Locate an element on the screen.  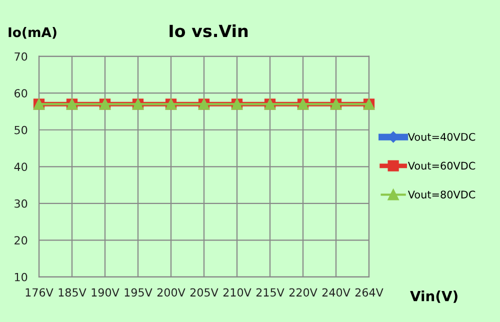
x-tick-label: 190V is located at coordinates (106, 292).